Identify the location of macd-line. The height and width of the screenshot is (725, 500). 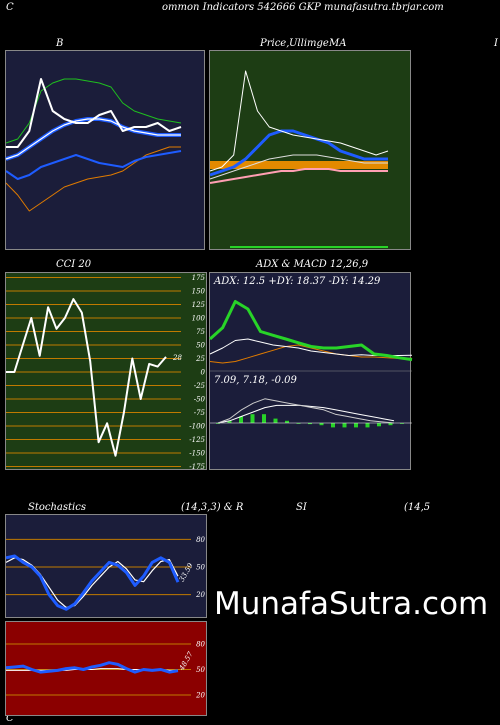
(306, 411).